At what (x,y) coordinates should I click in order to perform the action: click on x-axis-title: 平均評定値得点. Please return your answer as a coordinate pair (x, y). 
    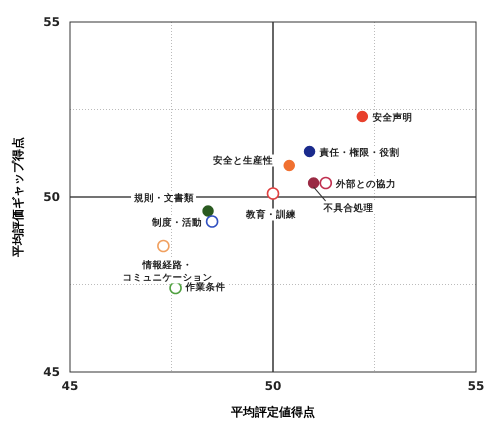
    Looking at the image, I should click on (272, 412).